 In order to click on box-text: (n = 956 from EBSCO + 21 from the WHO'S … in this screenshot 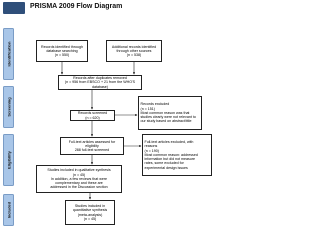, I will do `click(100, 84)`.